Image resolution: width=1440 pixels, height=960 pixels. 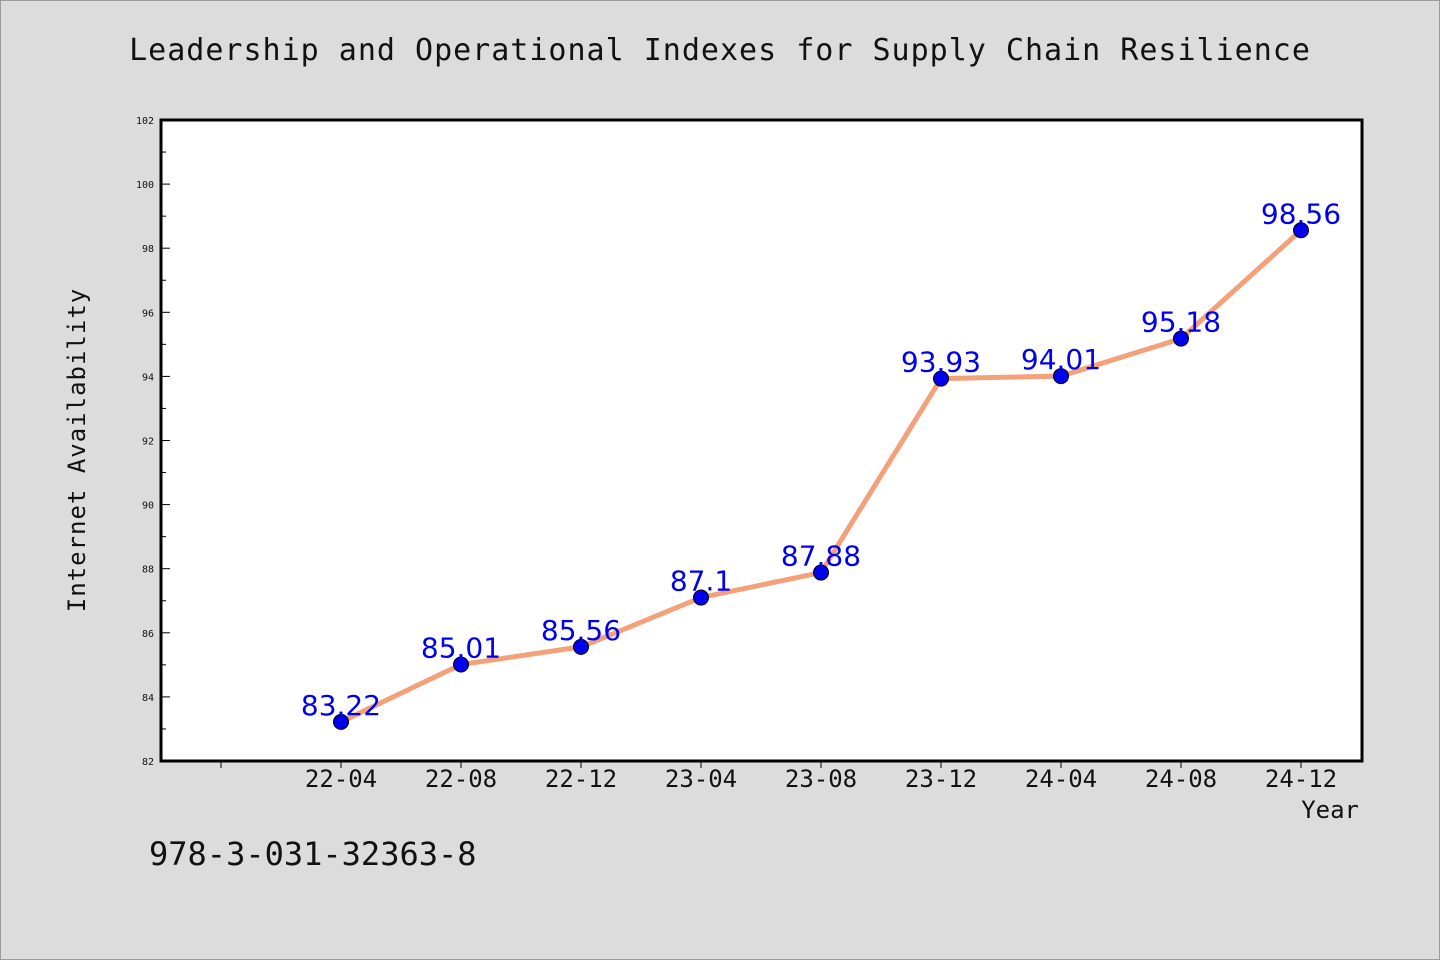 What do you see at coordinates (341, 779) in the screenshot?
I see `x-tick-label-22-04: 22-04` at bounding box center [341, 779].